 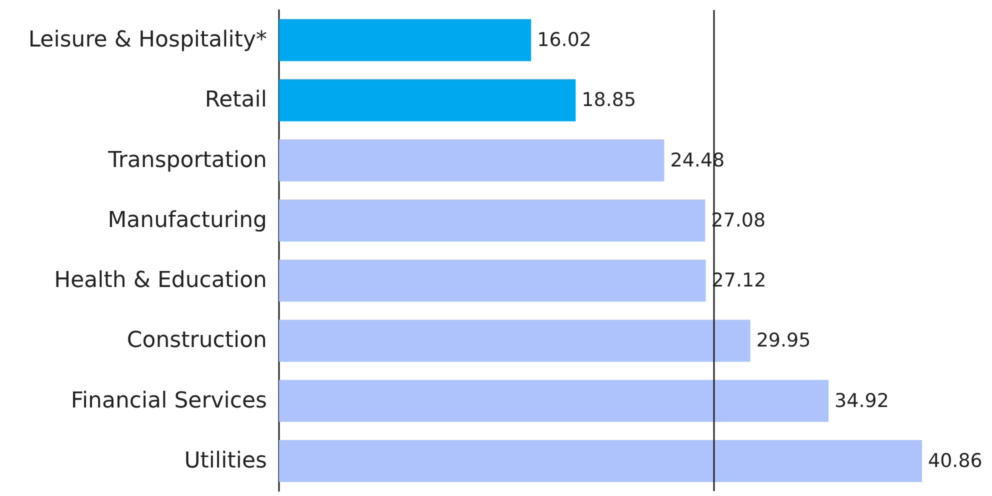 What do you see at coordinates (955, 461) in the screenshot?
I see `data-label: 40.86` at bounding box center [955, 461].